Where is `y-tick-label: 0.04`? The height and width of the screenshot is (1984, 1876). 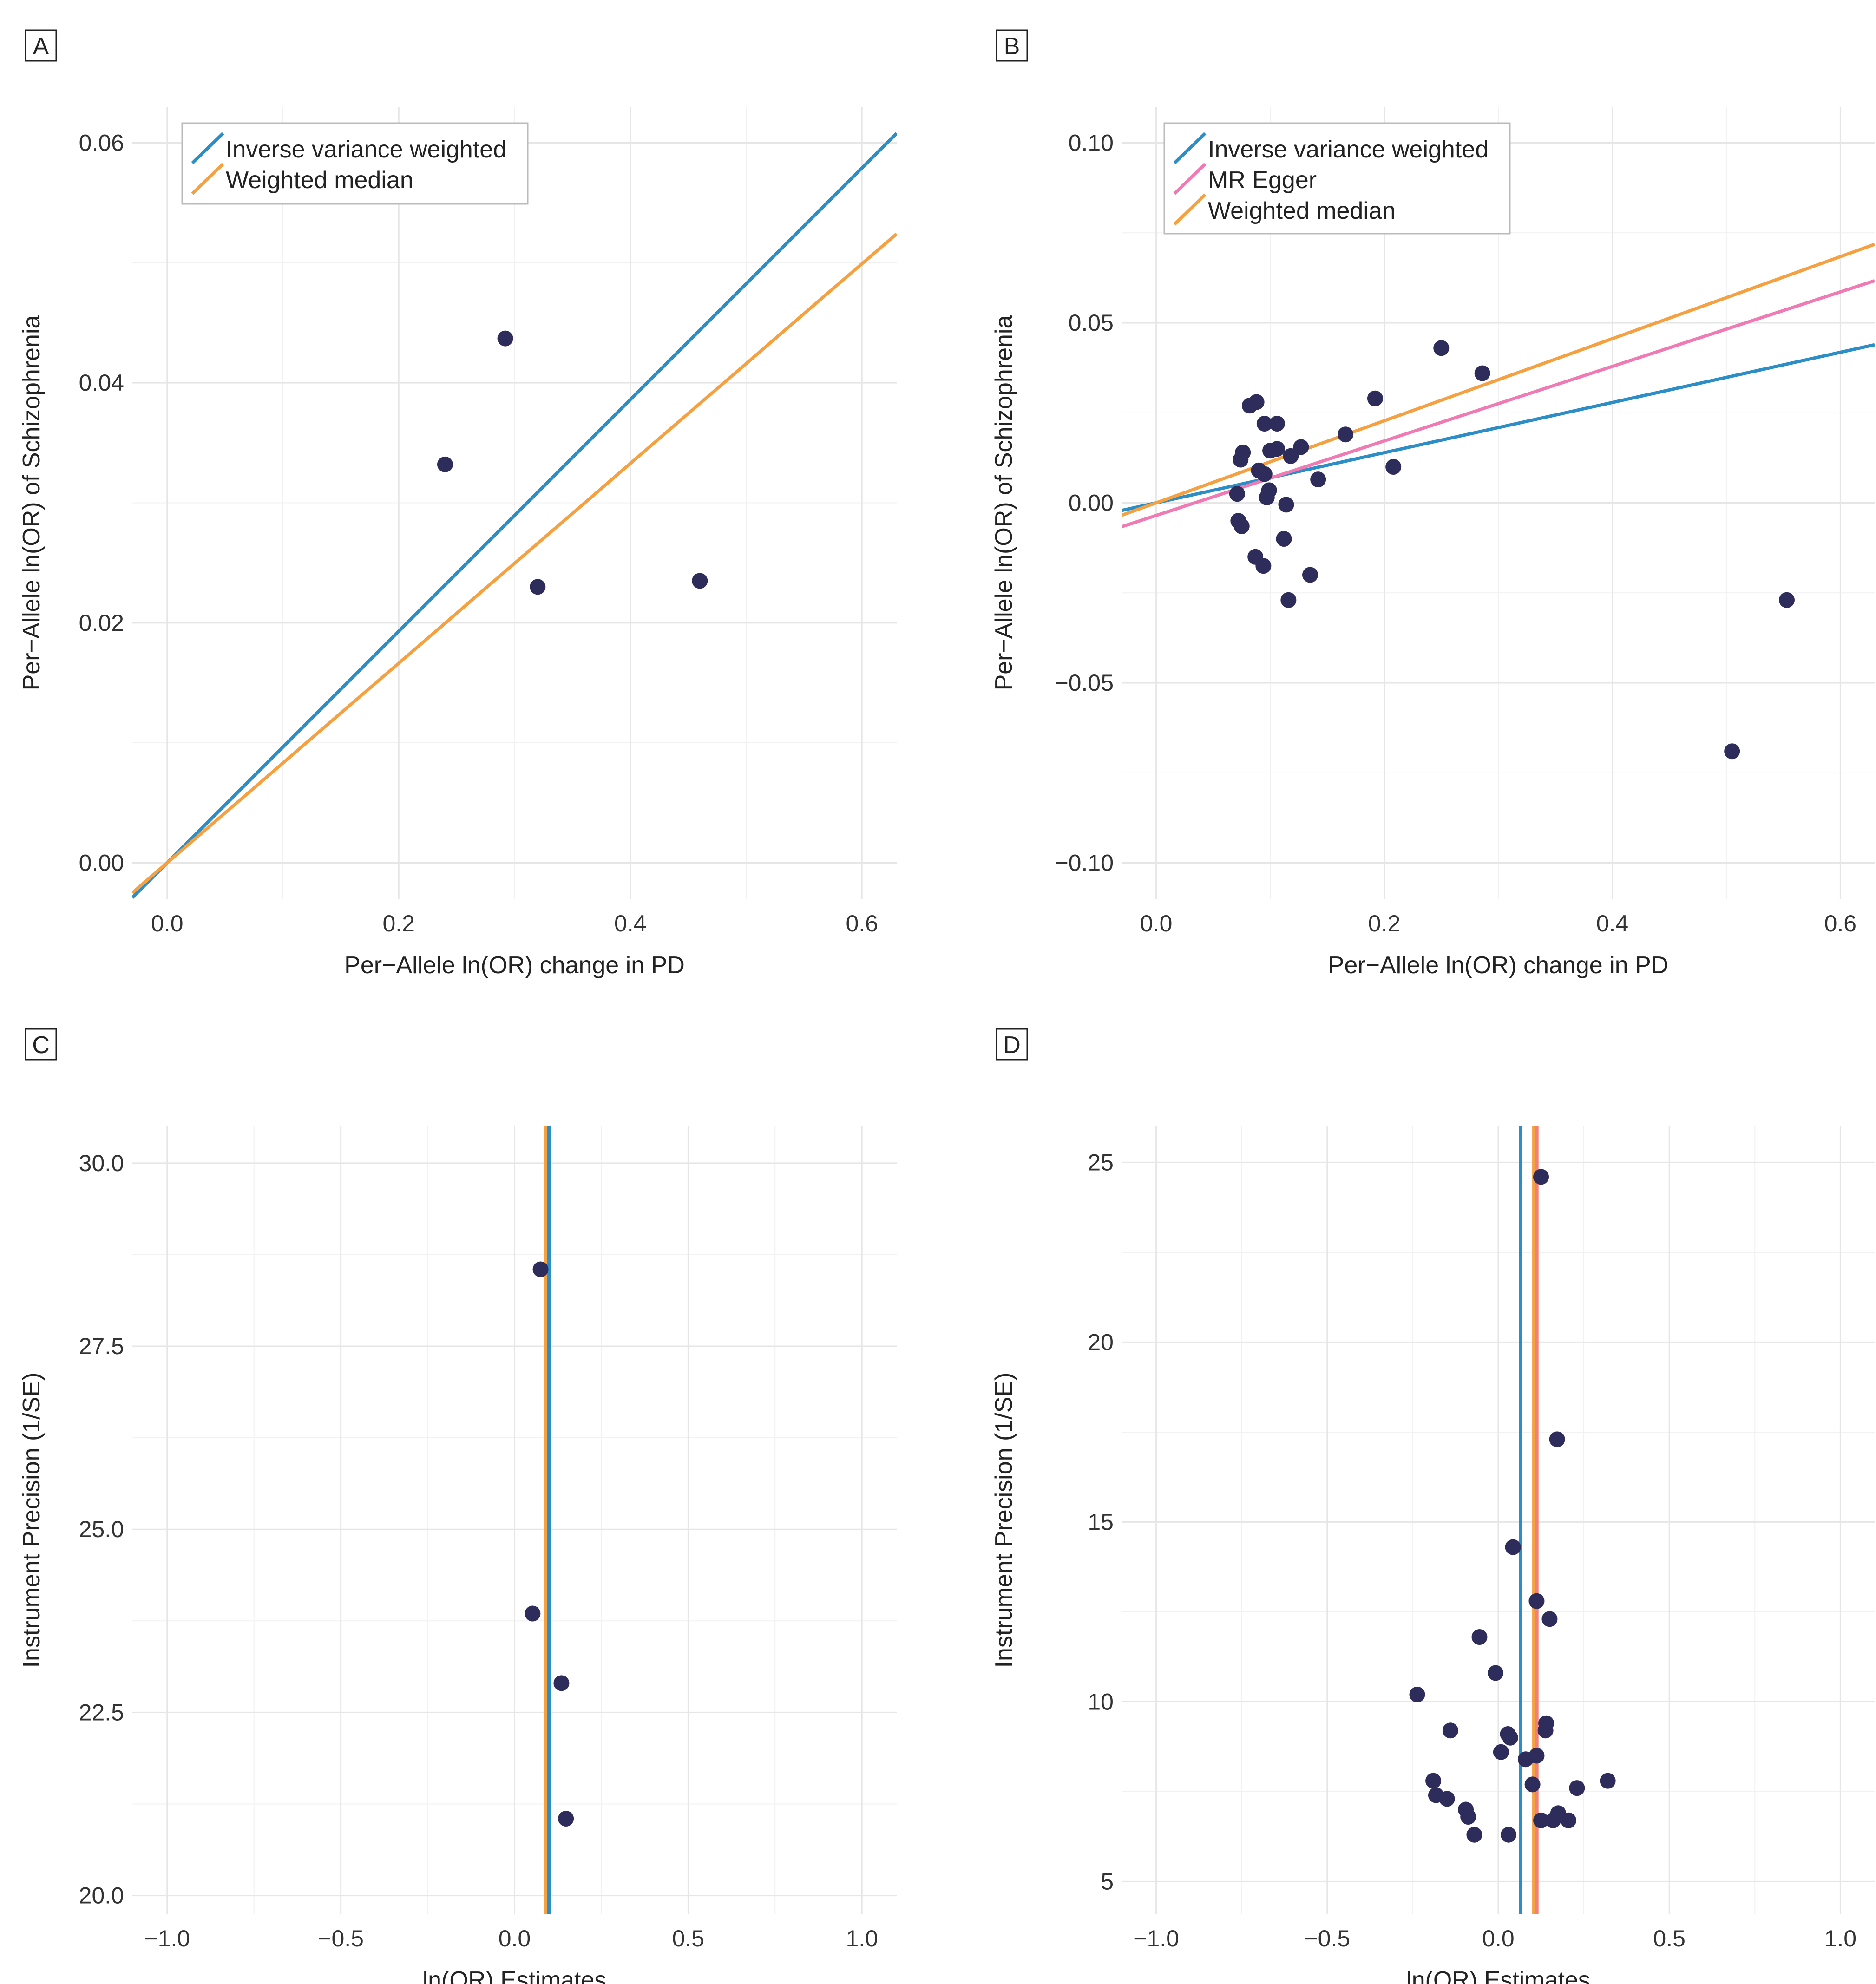
y-tick-label: 0.04 is located at coordinates (101, 383).